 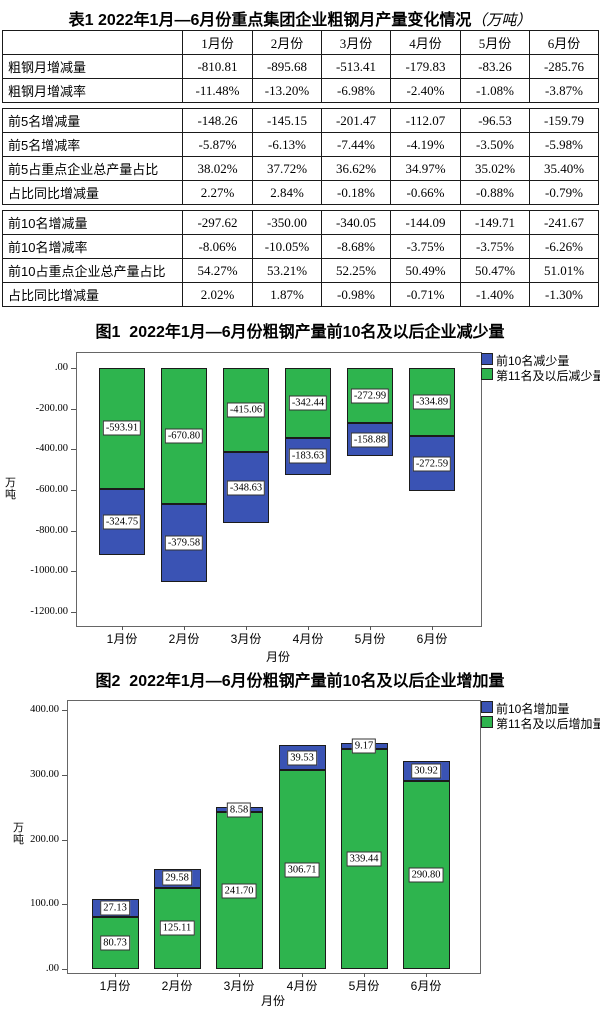 I want to click on bar-value-label: 306.71, so click(x=302, y=870).